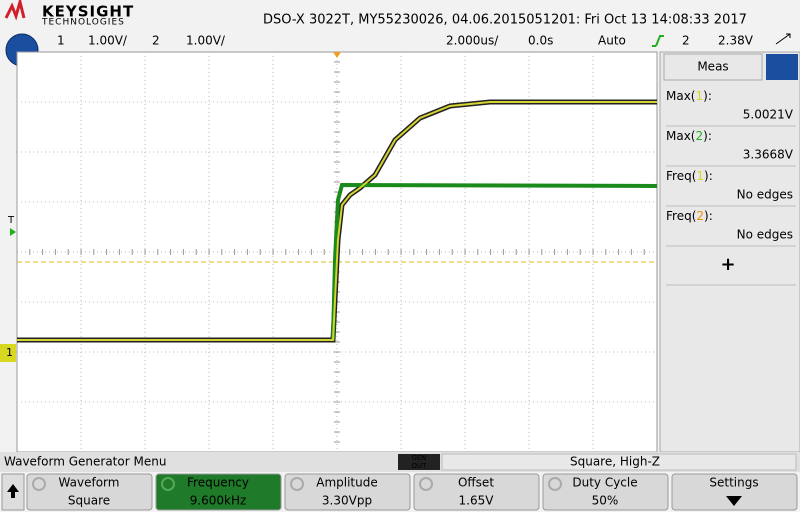 The width and height of the screenshot is (800, 512). I want to click on meas-value: 3.3668V, so click(768, 155).